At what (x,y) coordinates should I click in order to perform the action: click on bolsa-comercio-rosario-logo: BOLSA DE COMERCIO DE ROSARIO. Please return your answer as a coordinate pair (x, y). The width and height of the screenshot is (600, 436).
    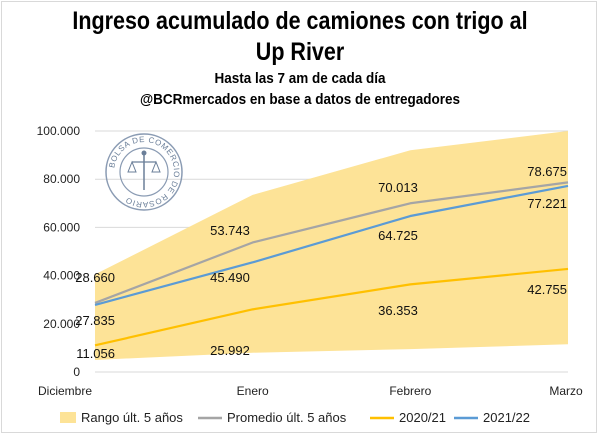
    Looking at the image, I should click on (144, 172).